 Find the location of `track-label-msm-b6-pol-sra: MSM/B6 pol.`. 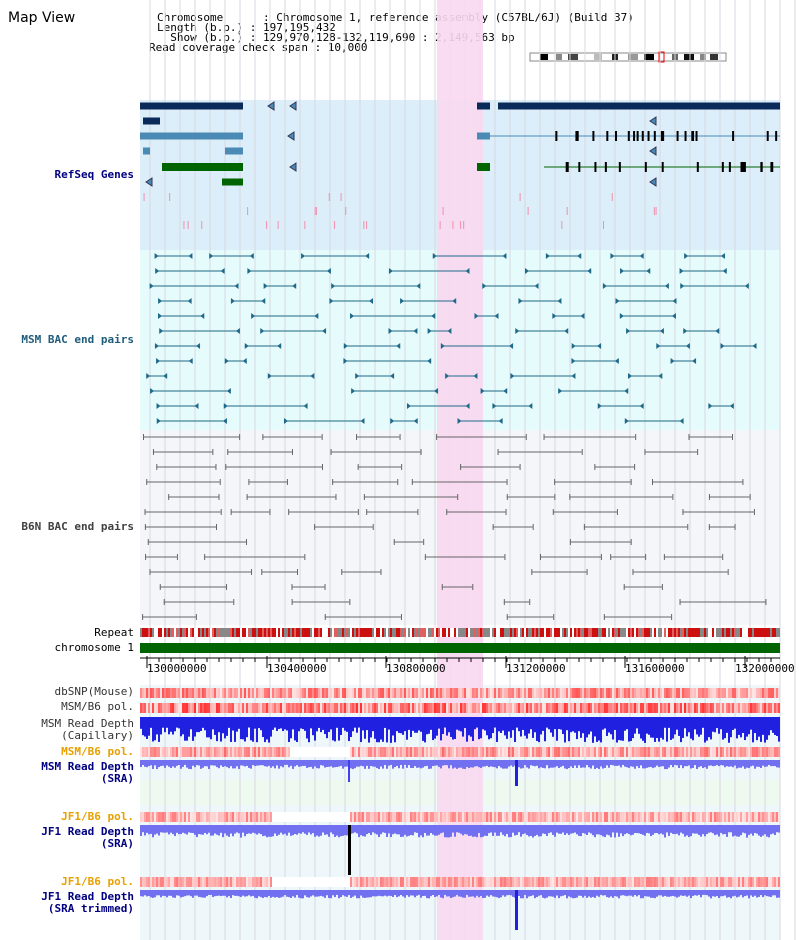

track-label-msm-b6-pol-sra: MSM/B6 pol. is located at coordinates (97, 751).